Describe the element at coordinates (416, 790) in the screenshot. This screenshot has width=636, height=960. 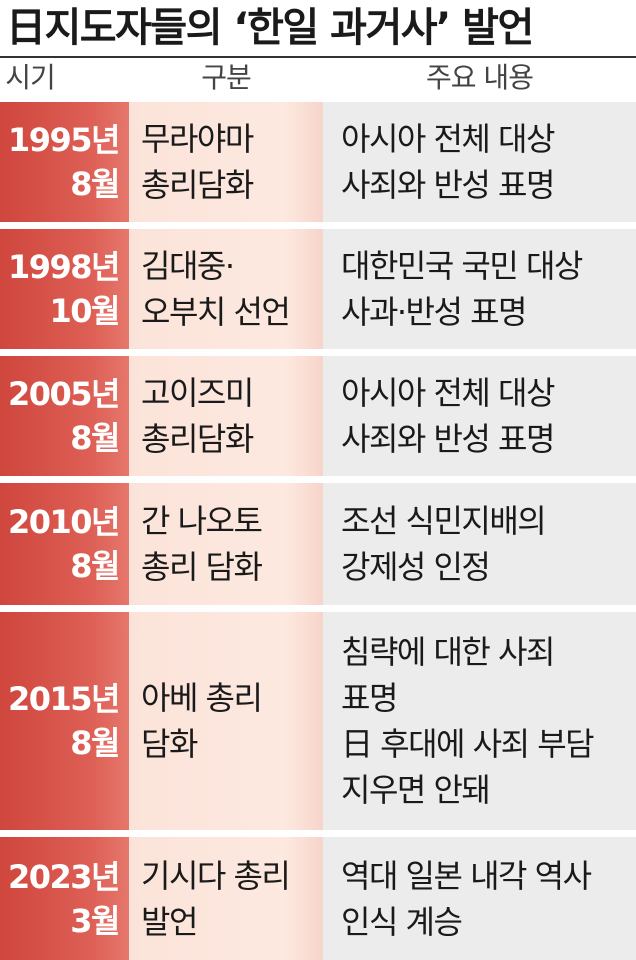
I see `content-line: 지우면 안돼` at that location.